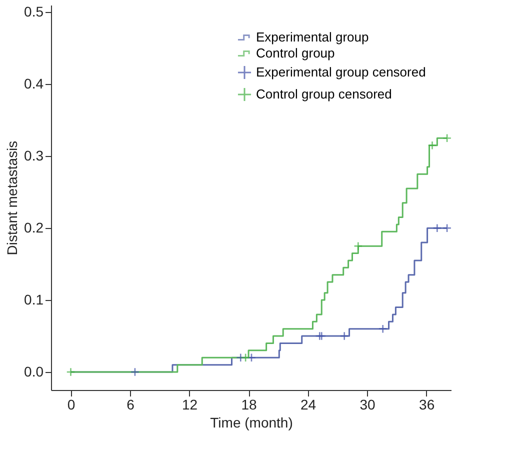 The width and height of the screenshot is (518, 455). I want to click on y-tick-label: 0.0, so click(34, 372).